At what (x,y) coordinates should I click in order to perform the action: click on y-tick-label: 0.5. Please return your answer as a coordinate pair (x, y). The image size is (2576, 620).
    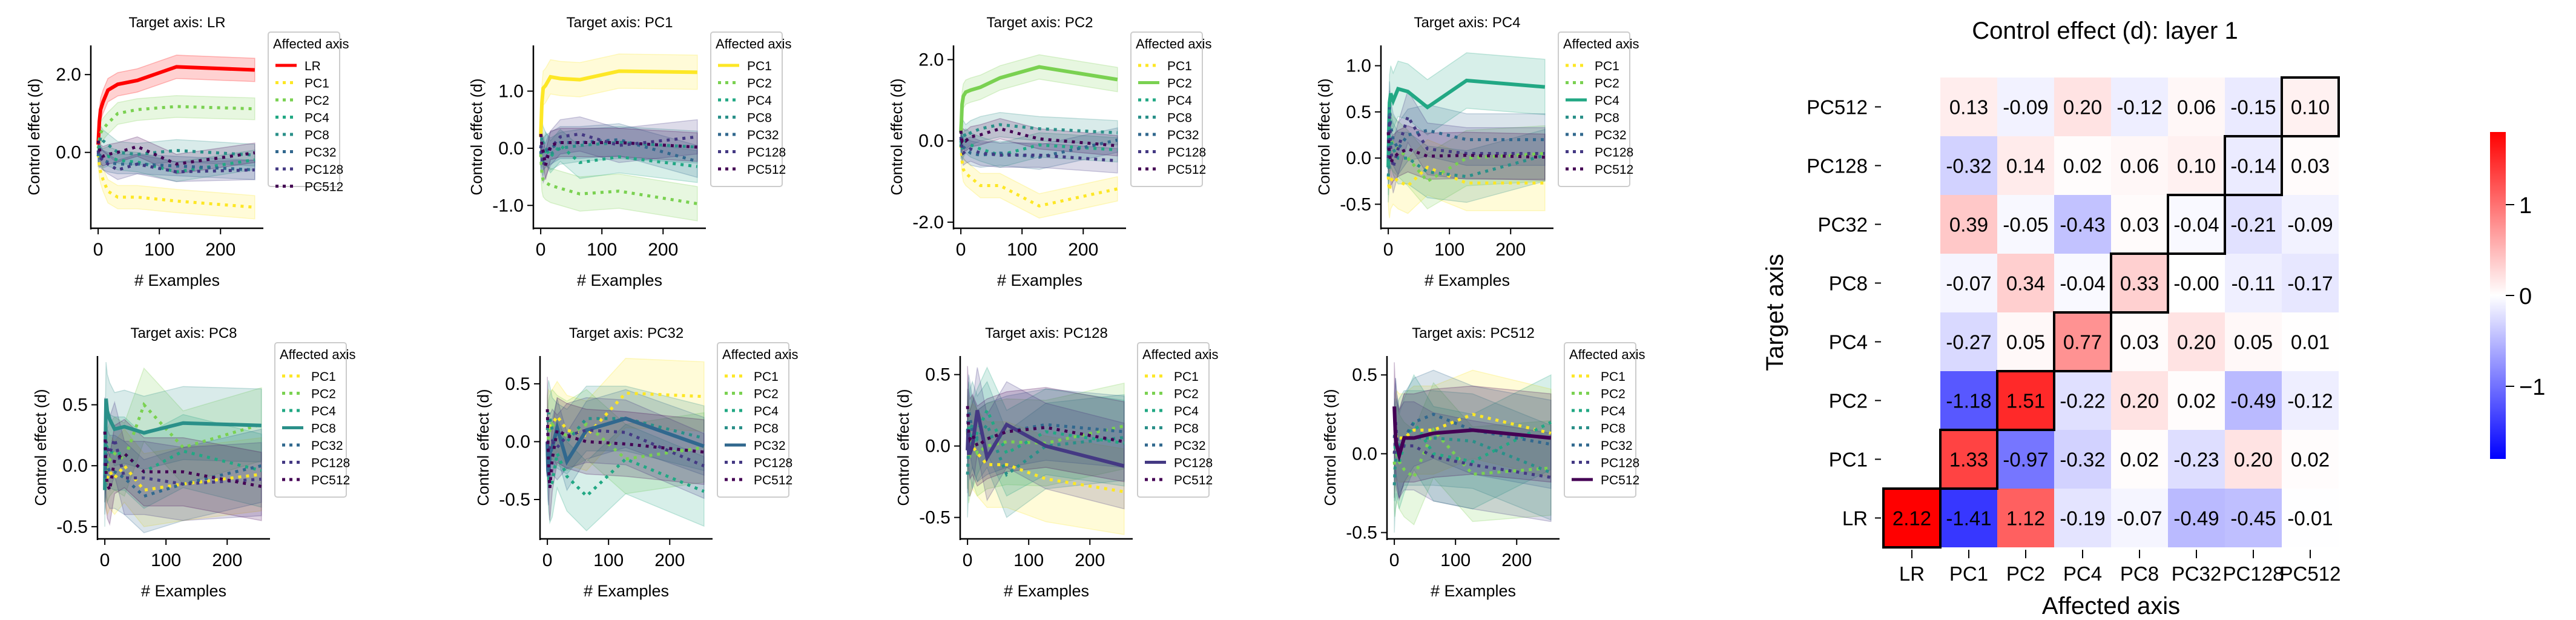
    Looking at the image, I should click on (75, 405).